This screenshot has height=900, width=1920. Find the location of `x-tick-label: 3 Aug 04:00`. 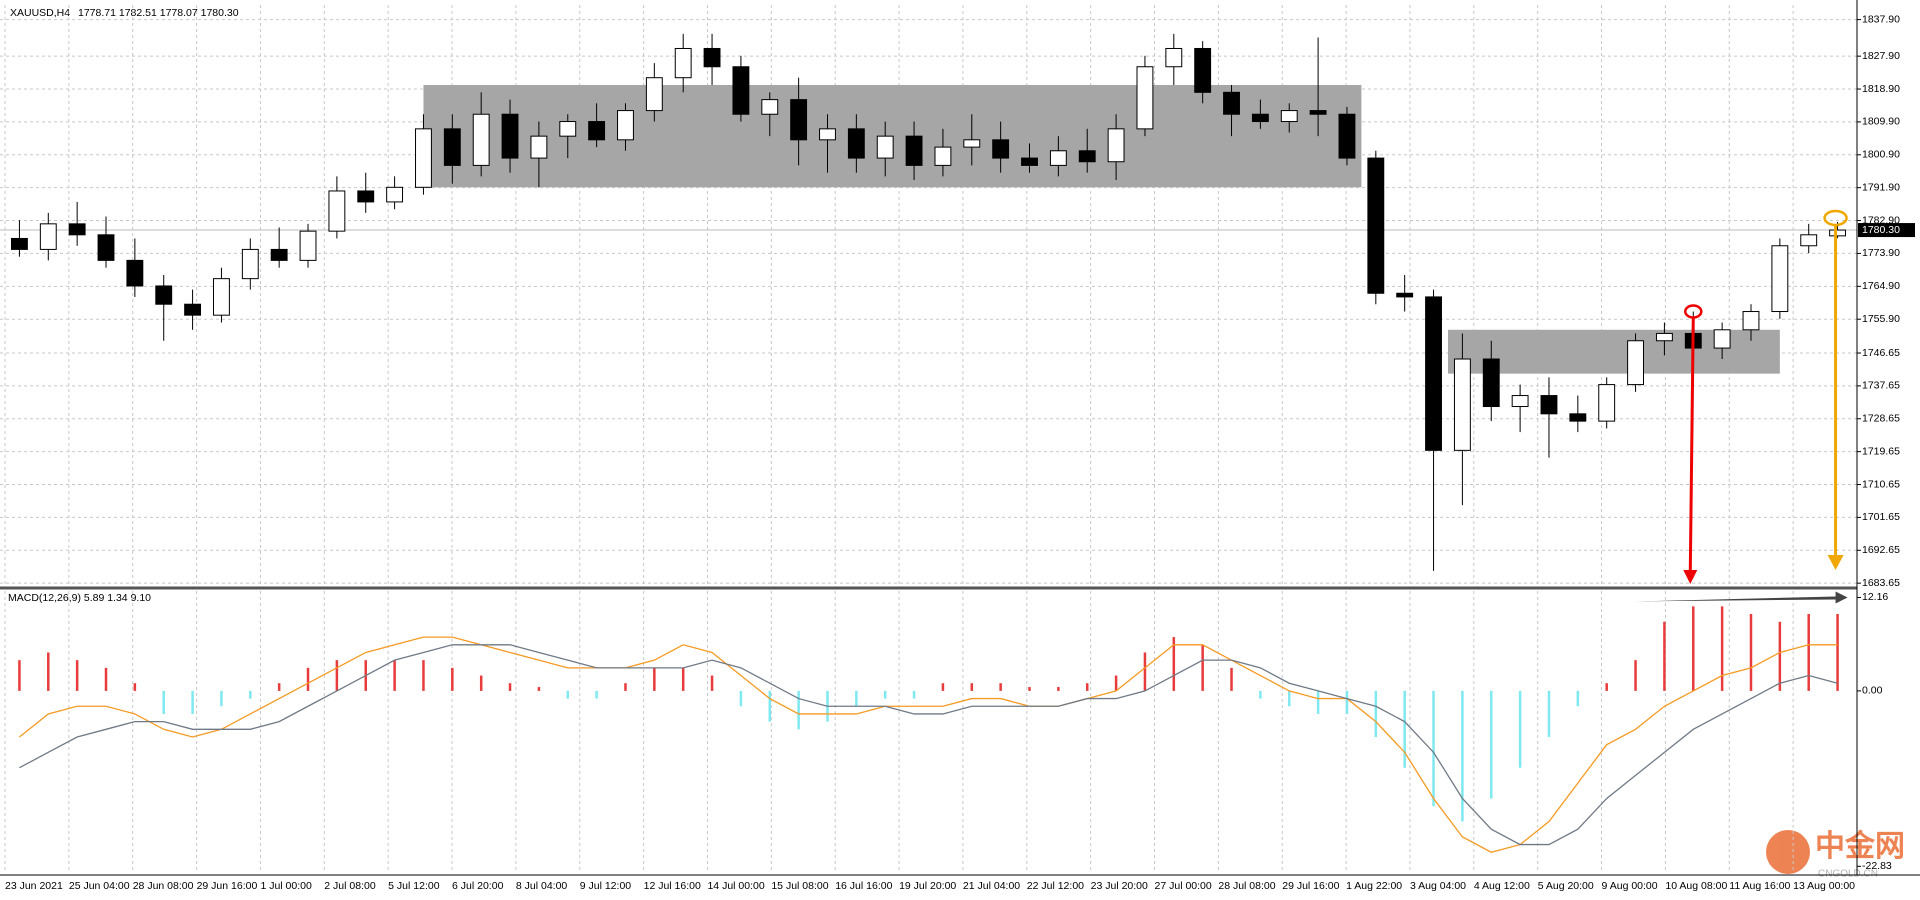

x-tick-label: 3 Aug 04:00 is located at coordinates (1438, 886).